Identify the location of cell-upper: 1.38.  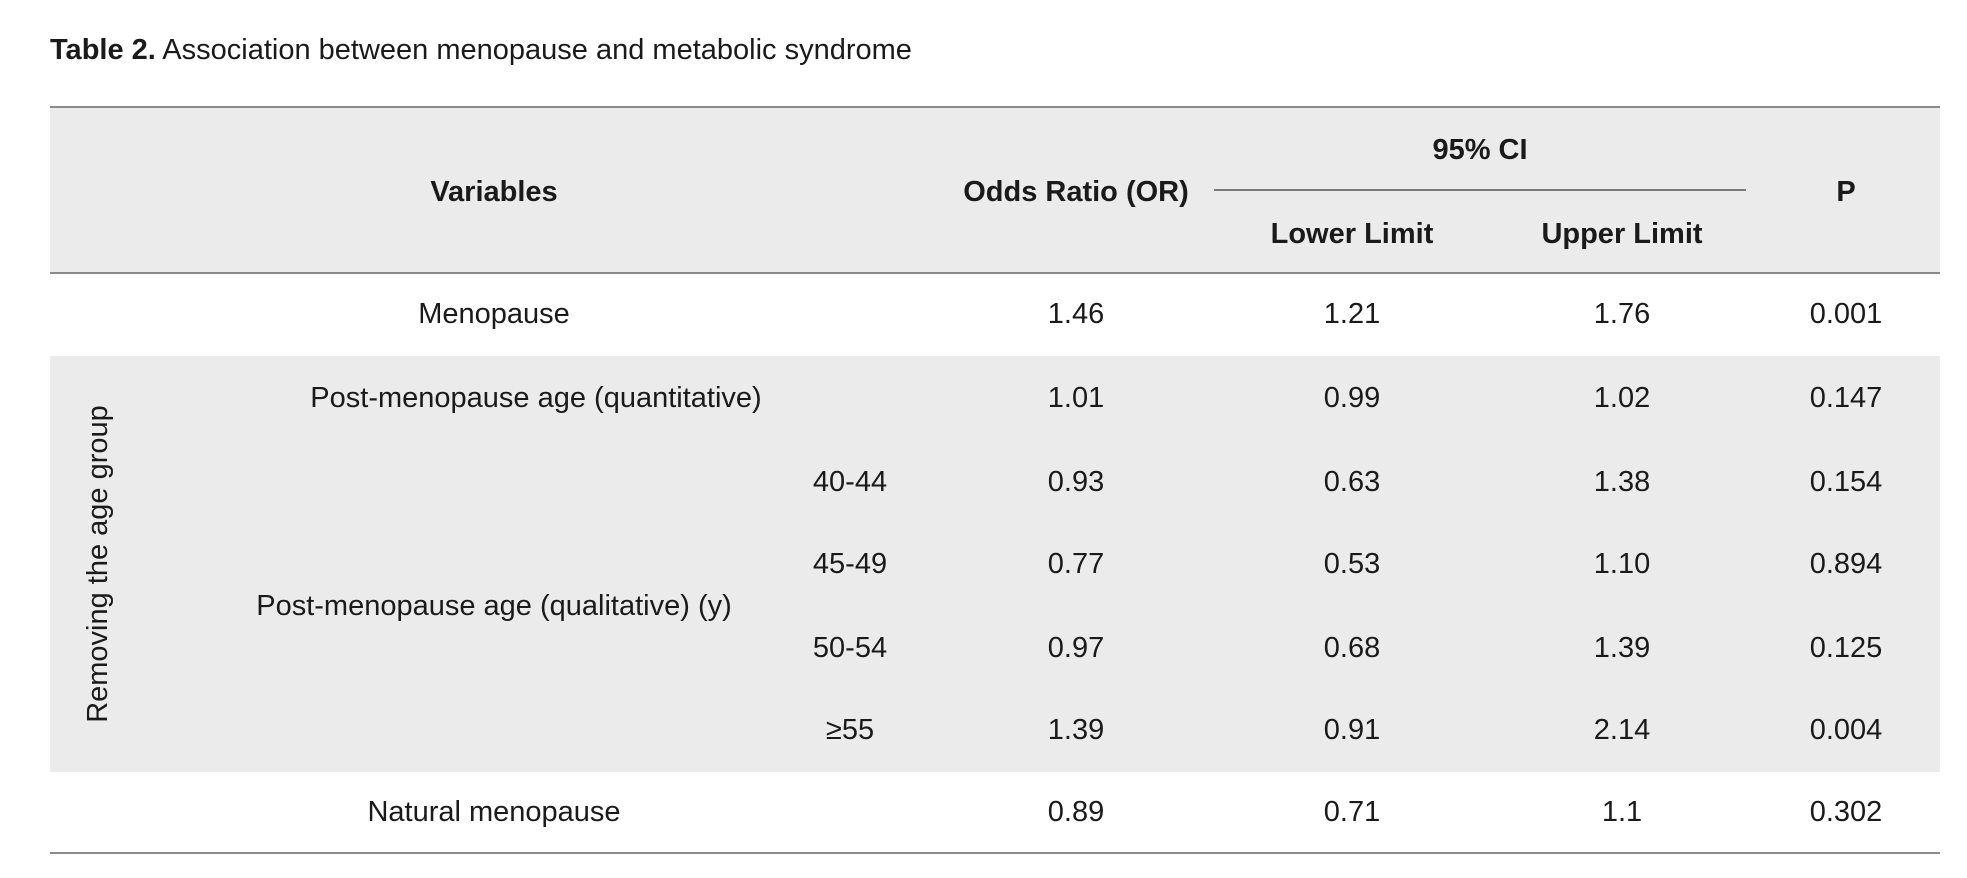
(1622, 482).